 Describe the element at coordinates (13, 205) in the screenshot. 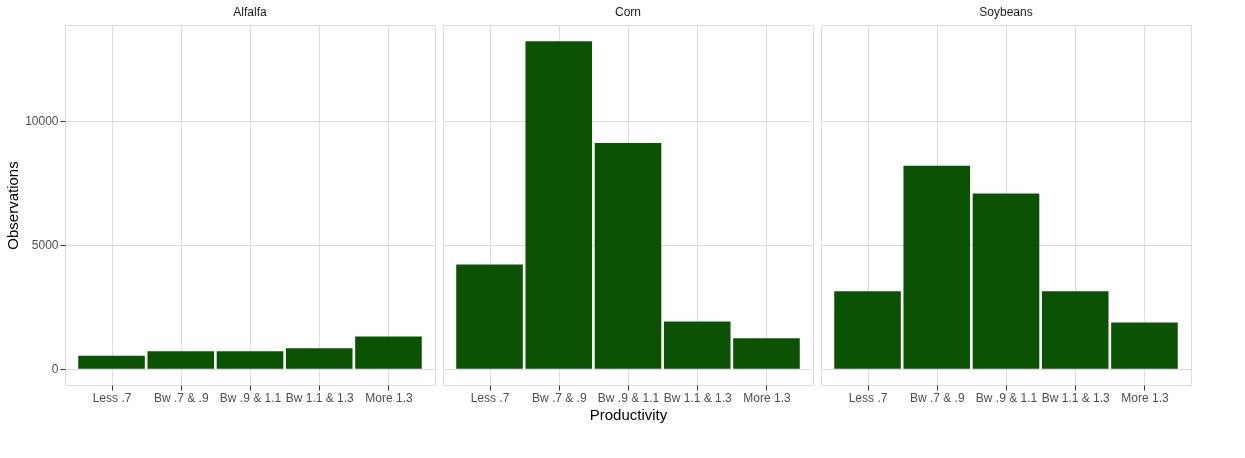

I see `y-axis-title: Observations` at that location.